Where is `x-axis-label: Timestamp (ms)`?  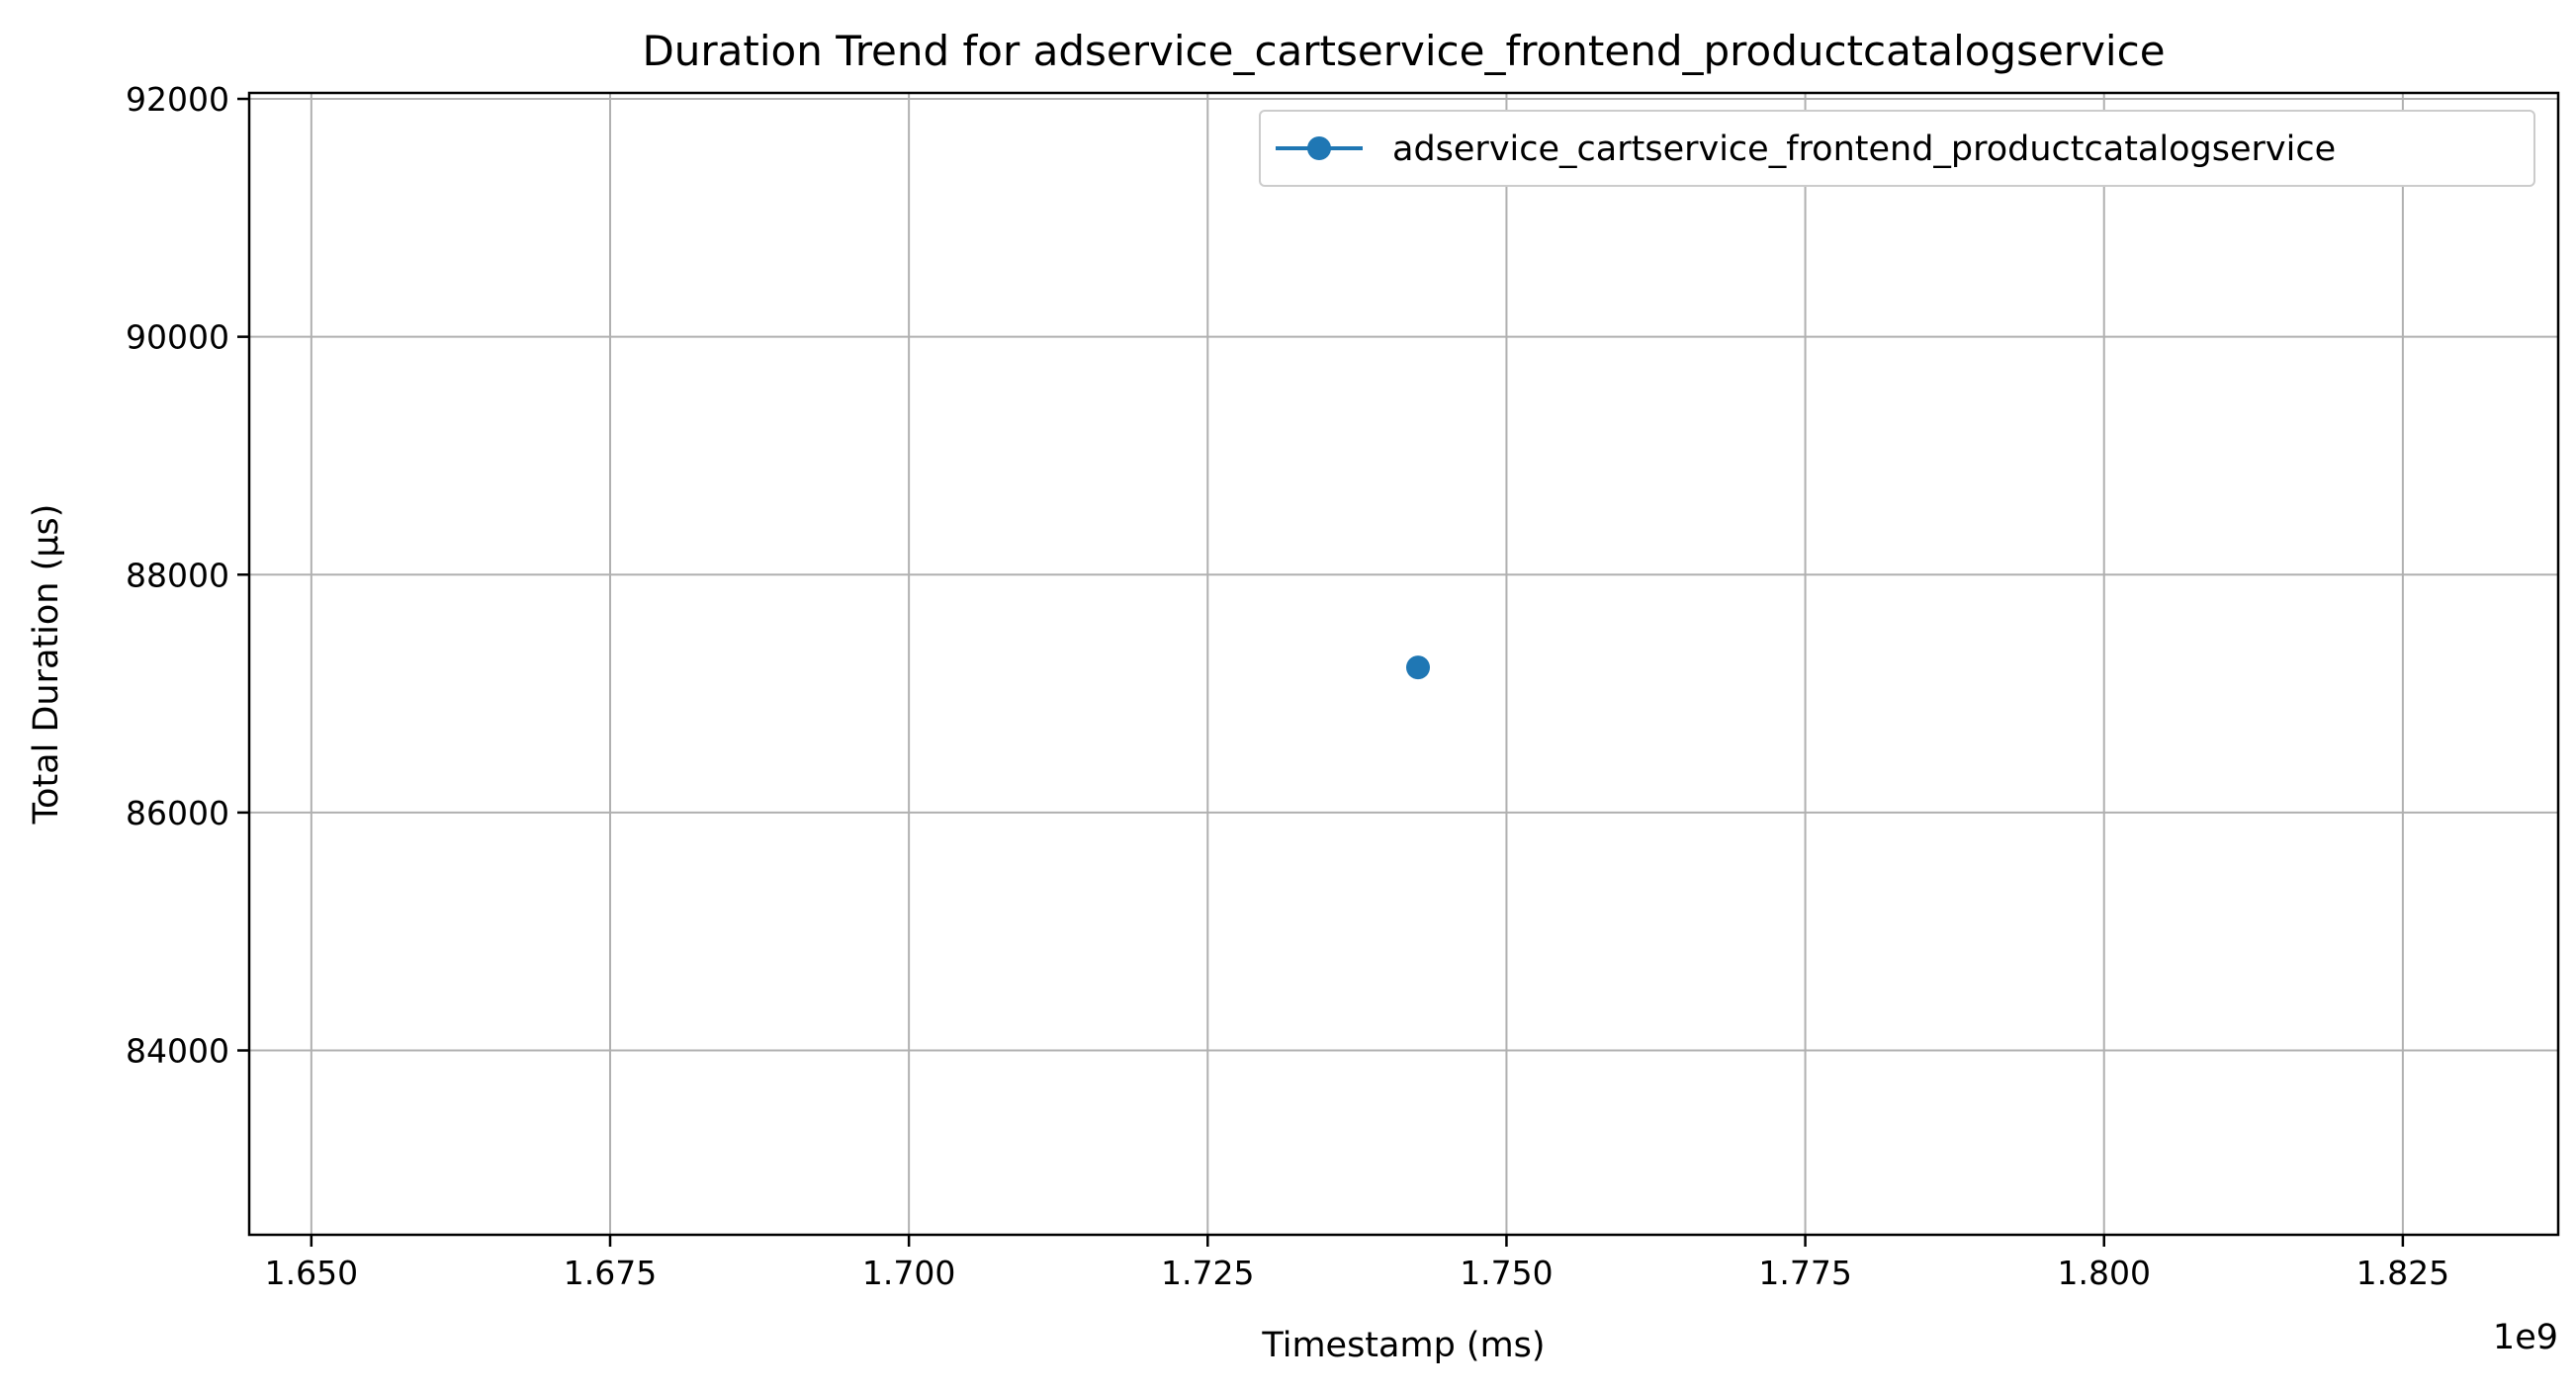 x-axis-label: Timestamp (ms) is located at coordinates (1403, 1345).